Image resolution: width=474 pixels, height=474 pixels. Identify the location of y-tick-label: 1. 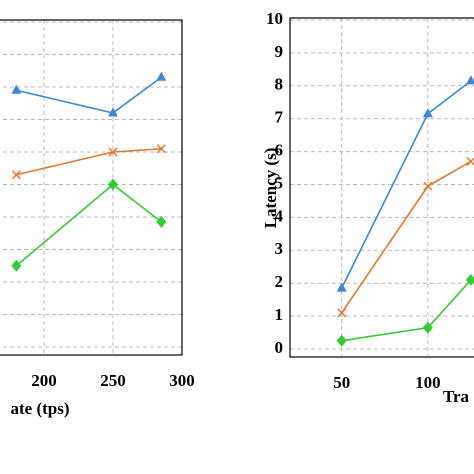
(279, 314).